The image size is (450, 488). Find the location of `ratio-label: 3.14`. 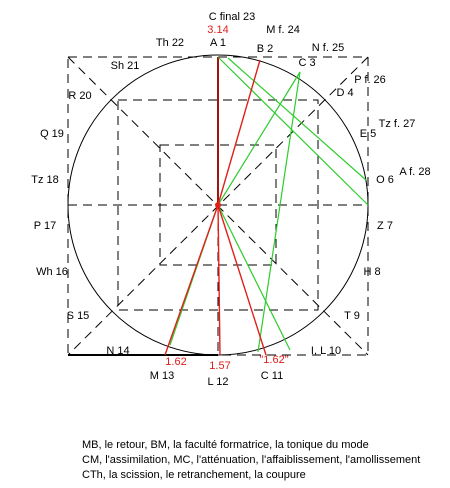

ratio-label: 3.14 is located at coordinates (217, 30).